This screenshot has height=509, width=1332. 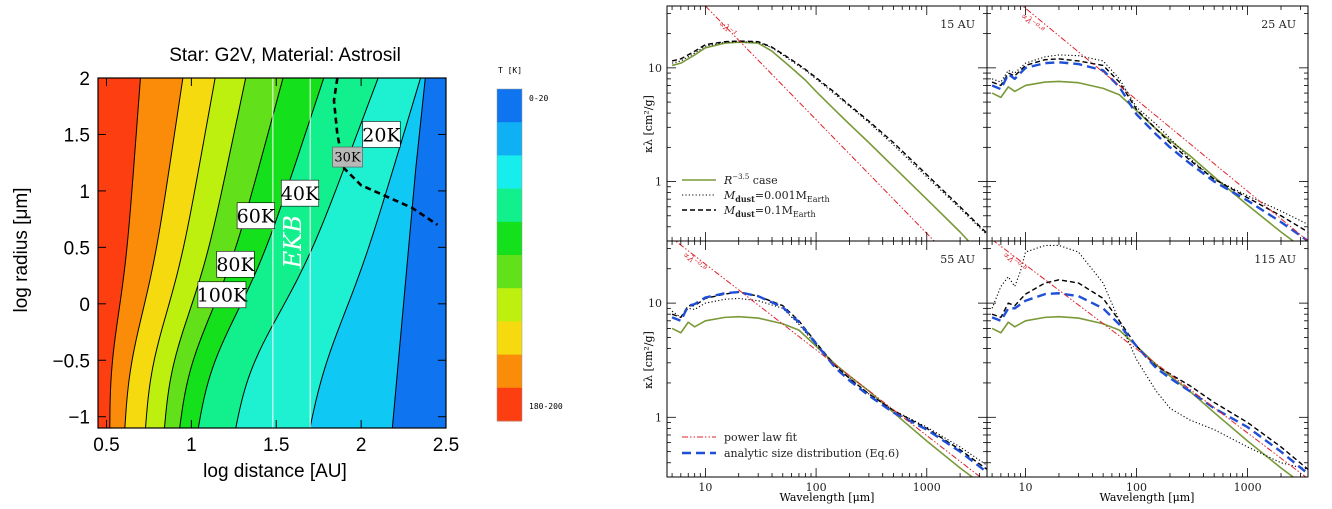 I want to click on xtick-label-2-0: 10, so click(x=705, y=487).